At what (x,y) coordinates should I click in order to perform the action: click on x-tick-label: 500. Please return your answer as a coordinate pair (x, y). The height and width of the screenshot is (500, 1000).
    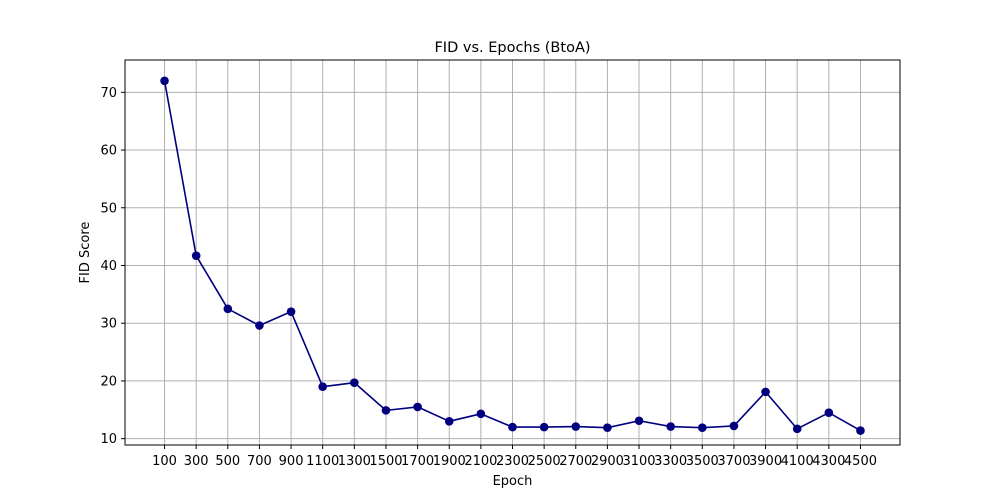
    Looking at the image, I should click on (227, 461).